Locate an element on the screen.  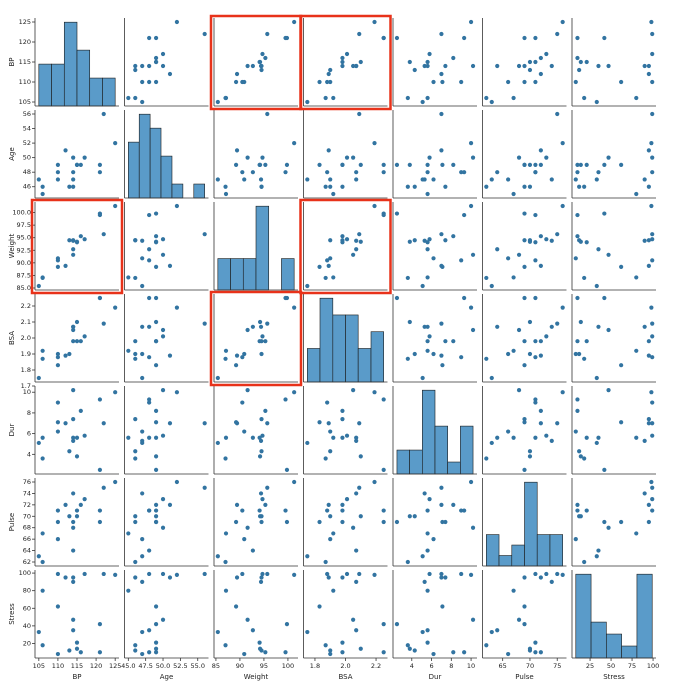
y-tick-label: 74 is located at coordinates (27, 493).